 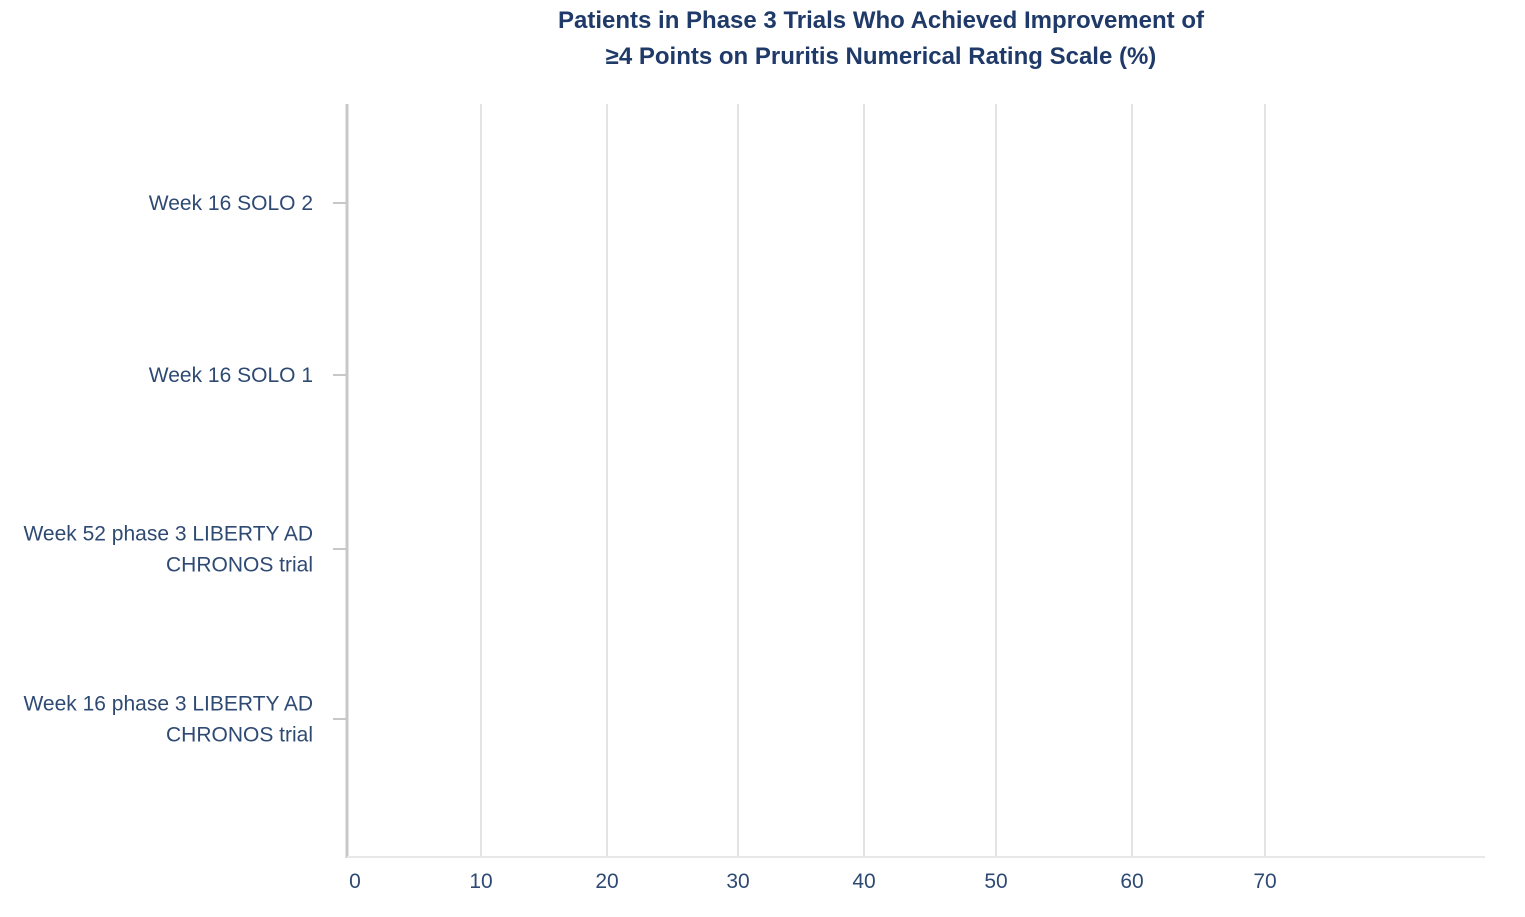 What do you see at coordinates (355, 881) in the screenshot?
I see `x-tick-label: 0` at bounding box center [355, 881].